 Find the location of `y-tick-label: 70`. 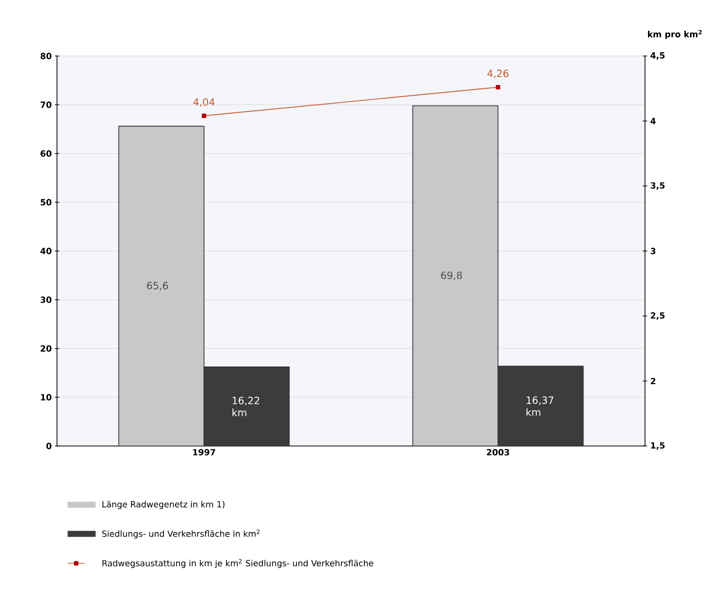

y-tick-label: 70 is located at coordinates (46, 105).